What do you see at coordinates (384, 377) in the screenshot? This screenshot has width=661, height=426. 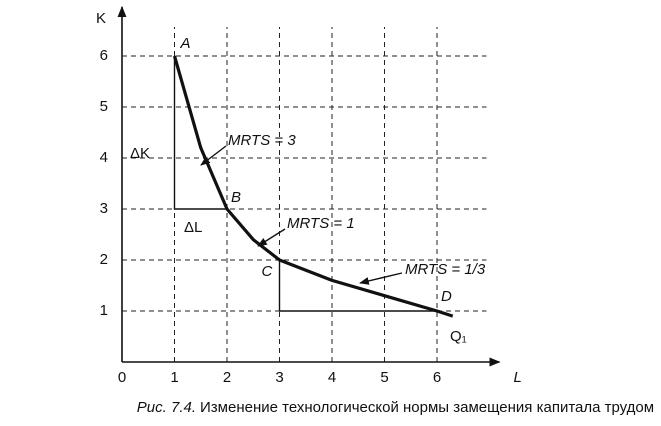 I see `x-tick-label: 5` at bounding box center [384, 377].